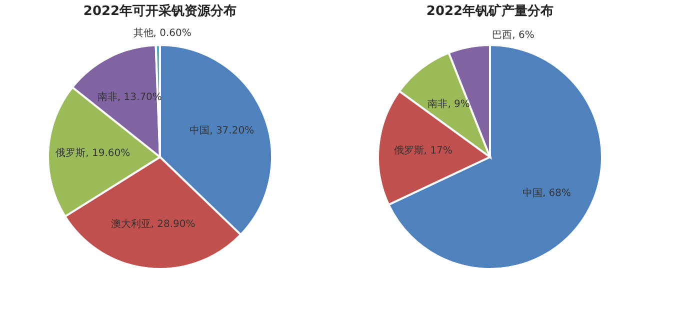  I want to click on chart-title: 2022年钒矿产量分布, so click(490, 11).